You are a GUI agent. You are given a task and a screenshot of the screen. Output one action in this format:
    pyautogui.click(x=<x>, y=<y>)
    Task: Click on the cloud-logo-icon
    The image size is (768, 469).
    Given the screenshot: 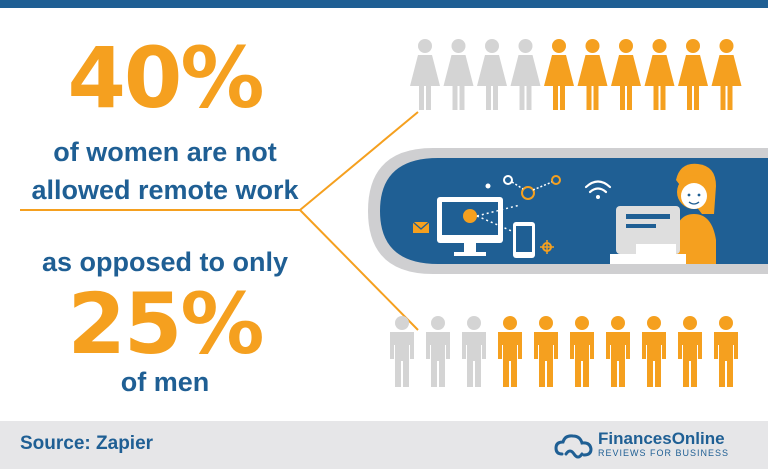 What is the action you would take?
    pyautogui.click(x=573, y=446)
    